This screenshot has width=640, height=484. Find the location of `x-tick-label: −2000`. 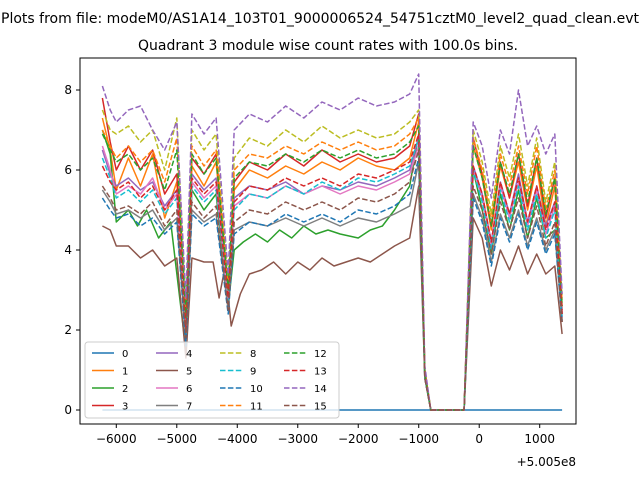

x-tick-label: −2000 is located at coordinates (358, 439).